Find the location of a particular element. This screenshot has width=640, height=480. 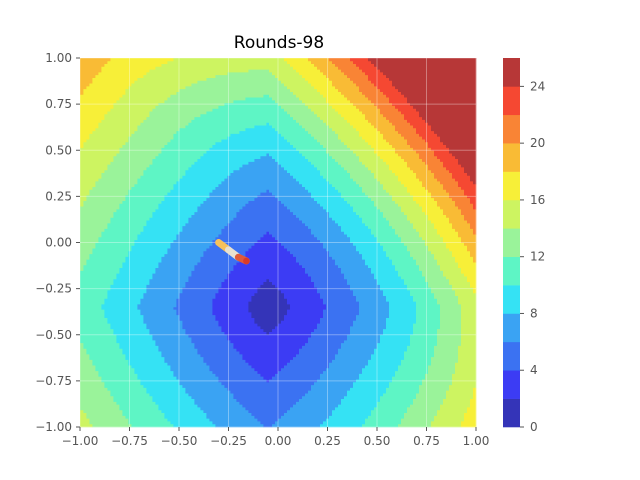

x-axis: −1.00 −0.75 −0.50 −0.25 0.00 0.25 0.50 0.75 1.00 is located at coordinates (276, 437).